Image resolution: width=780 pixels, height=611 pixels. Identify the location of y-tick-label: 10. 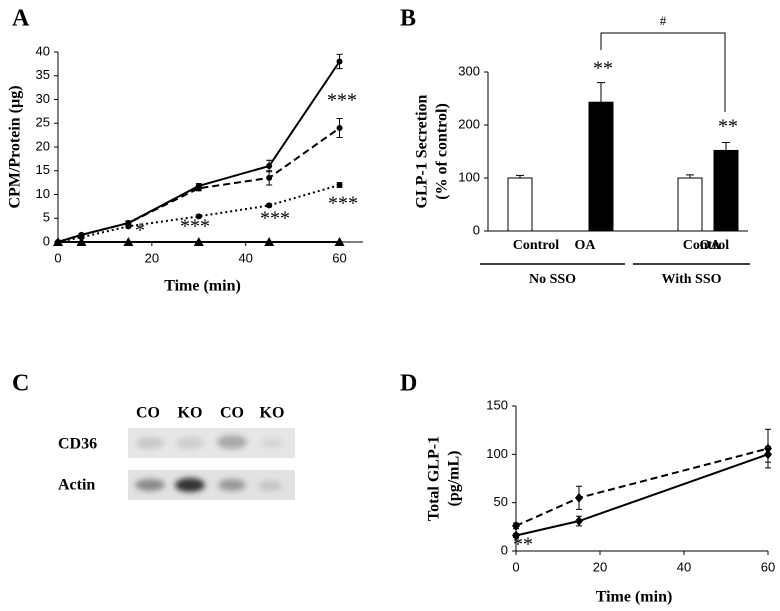
(43, 193).